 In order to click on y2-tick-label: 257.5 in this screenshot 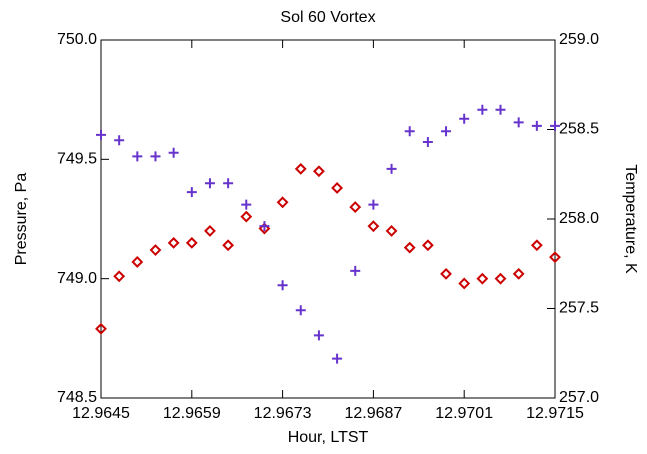, I will do `click(579, 308)`.